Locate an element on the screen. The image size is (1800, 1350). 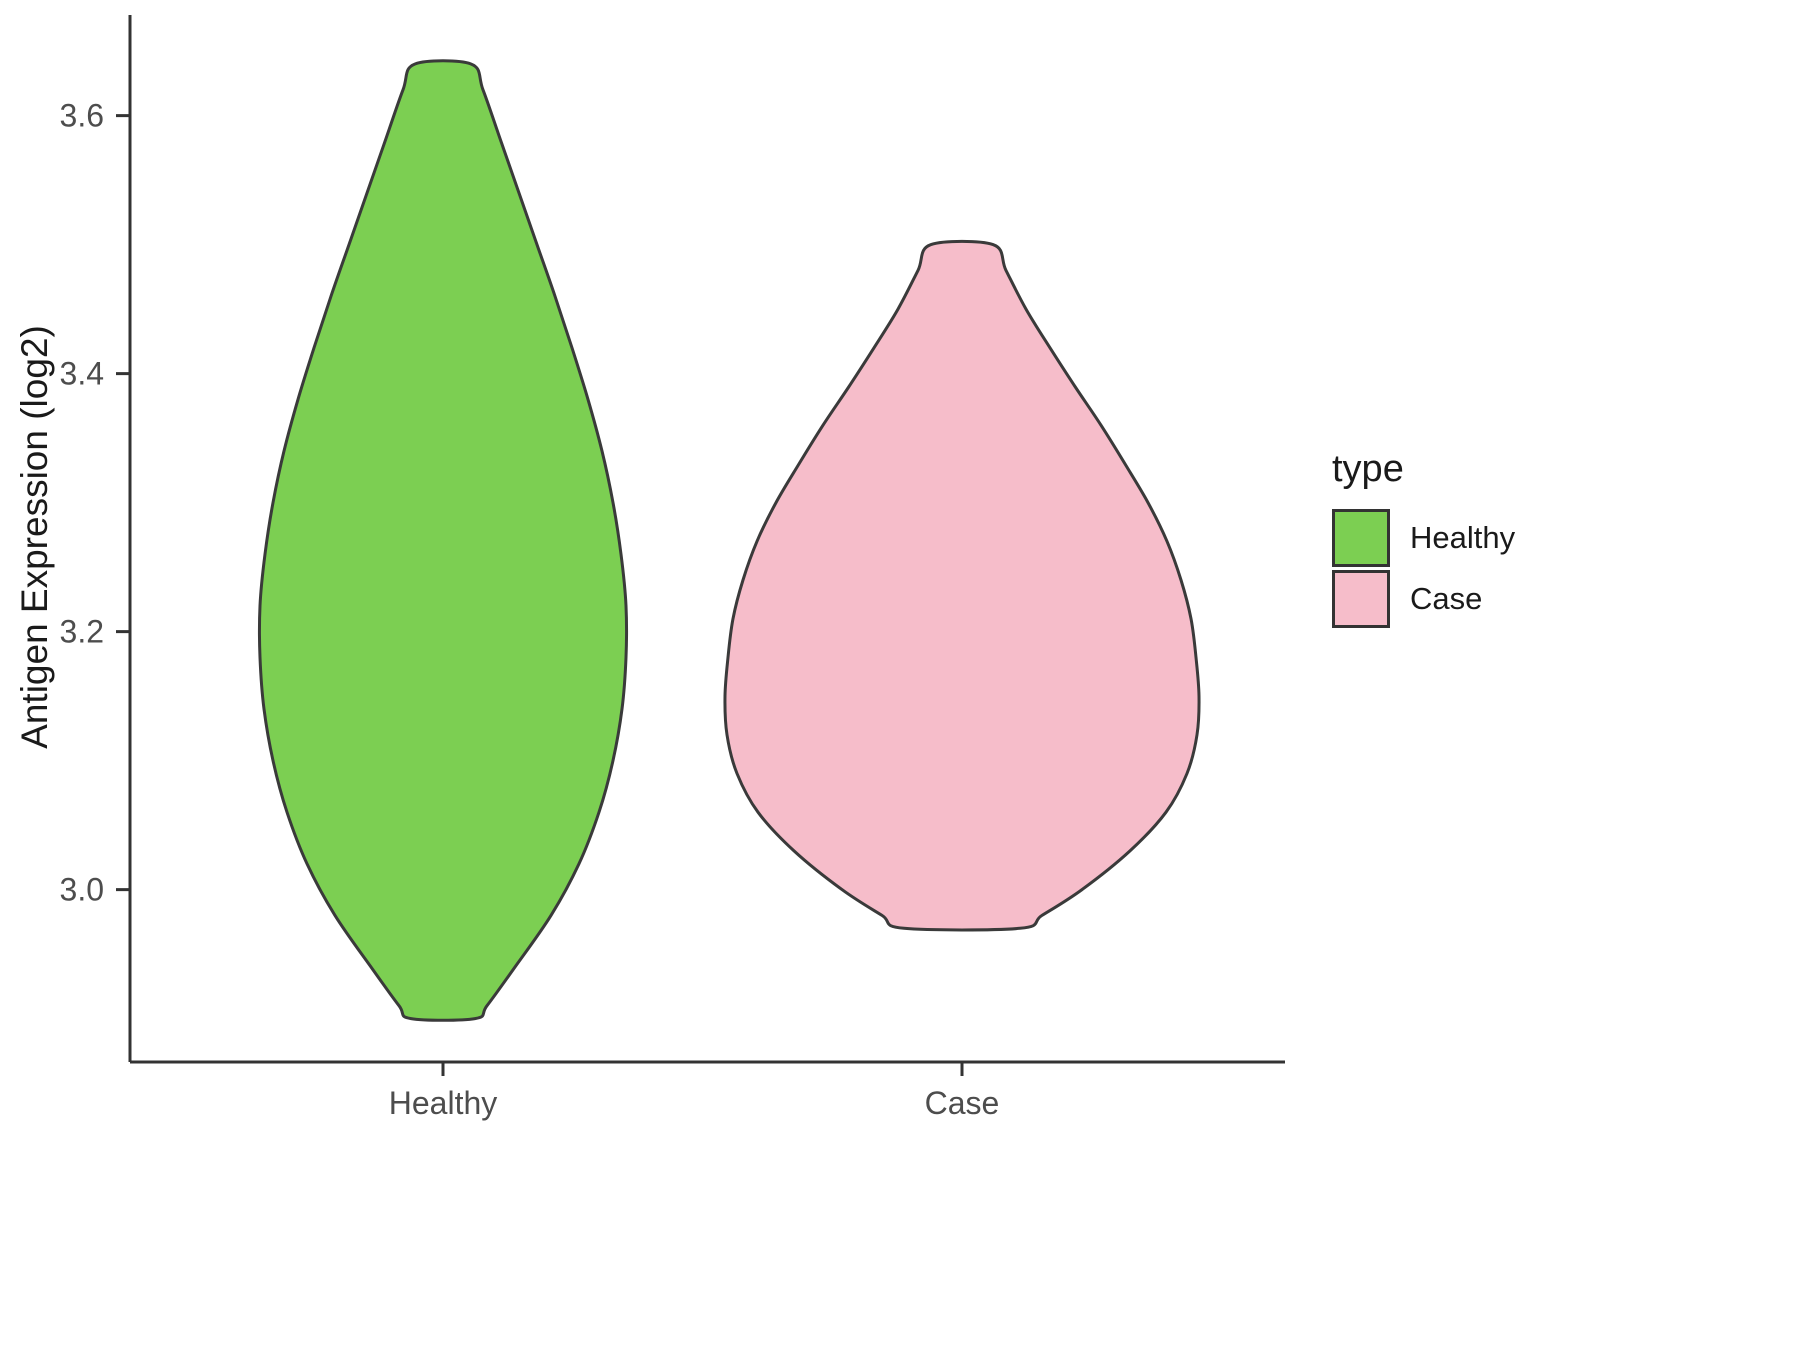
legend-swatch-healthy-icon is located at coordinates (1361, 537).